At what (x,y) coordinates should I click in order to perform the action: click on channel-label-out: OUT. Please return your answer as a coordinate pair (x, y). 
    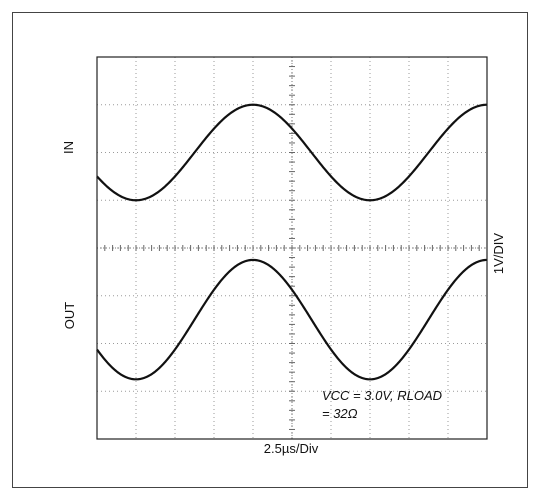
    Looking at the image, I should click on (70, 315).